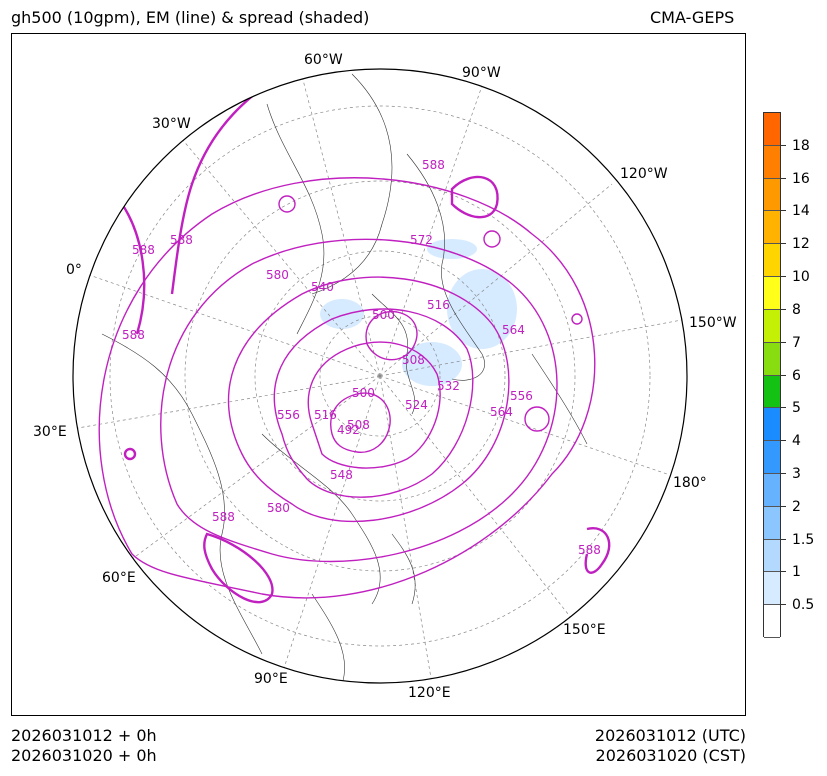 Image resolution: width=827 pixels, height=776 pixels. What do you see at coordinates (50, 432) in the screenshot?
I see `lon-label: 30°E` at bounding box center [50, 432].